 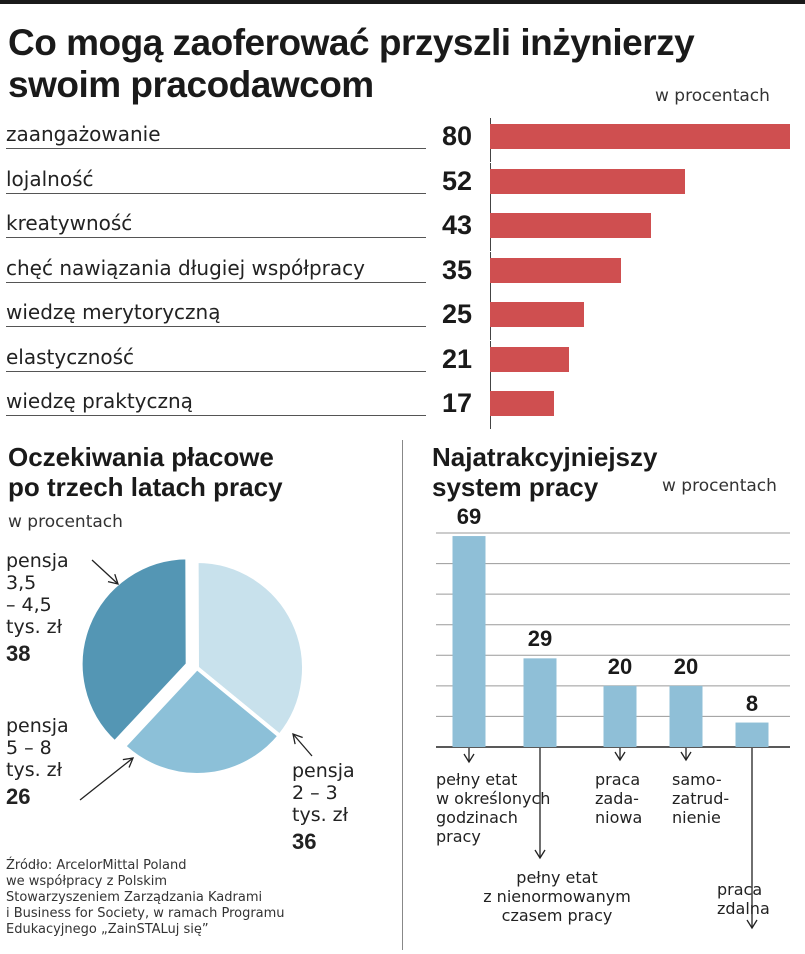 What do you see at coordinates (712, 96) in the screenshot?
I see `unit-label-top: w procentach` at bounding box center [712, 96].